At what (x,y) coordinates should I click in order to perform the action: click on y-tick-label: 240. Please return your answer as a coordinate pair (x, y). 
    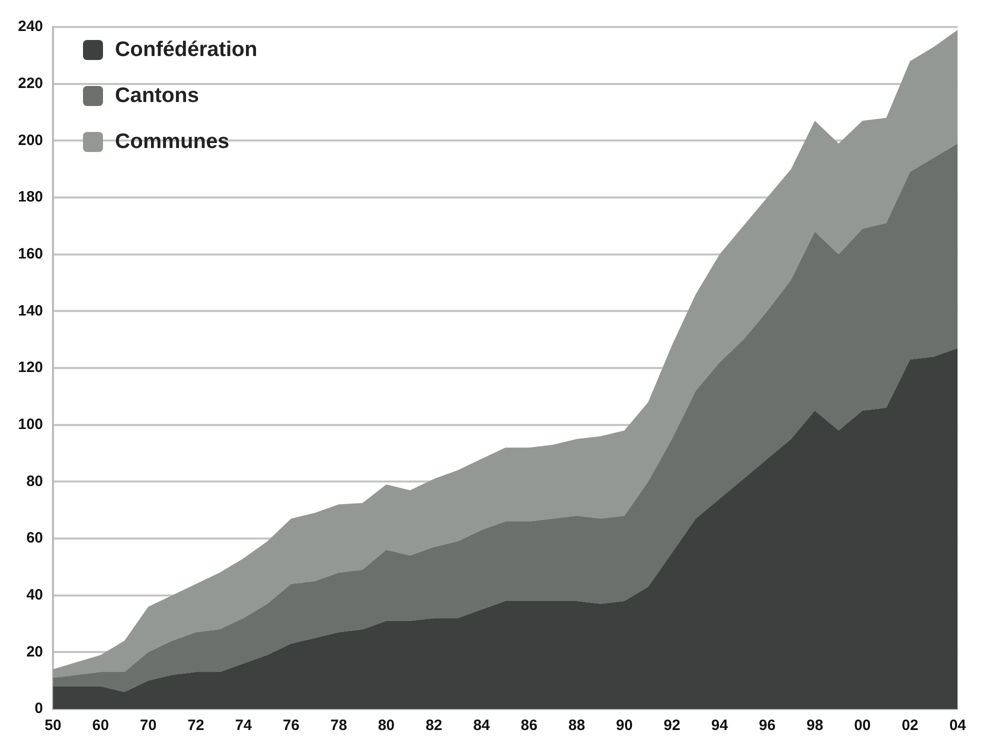
    Looking at the image, I should click on (31, 27).